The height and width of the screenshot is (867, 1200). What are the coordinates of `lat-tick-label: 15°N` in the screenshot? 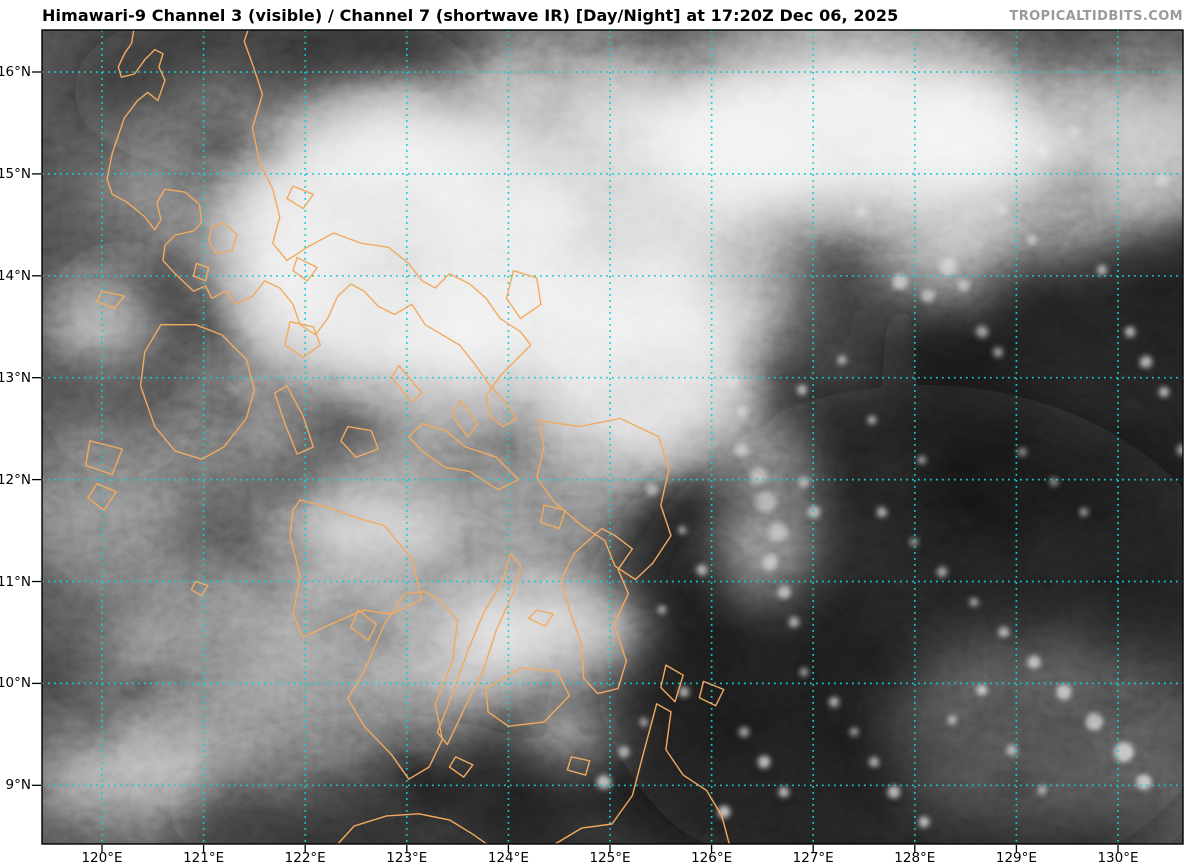 It's located at (15, 173).